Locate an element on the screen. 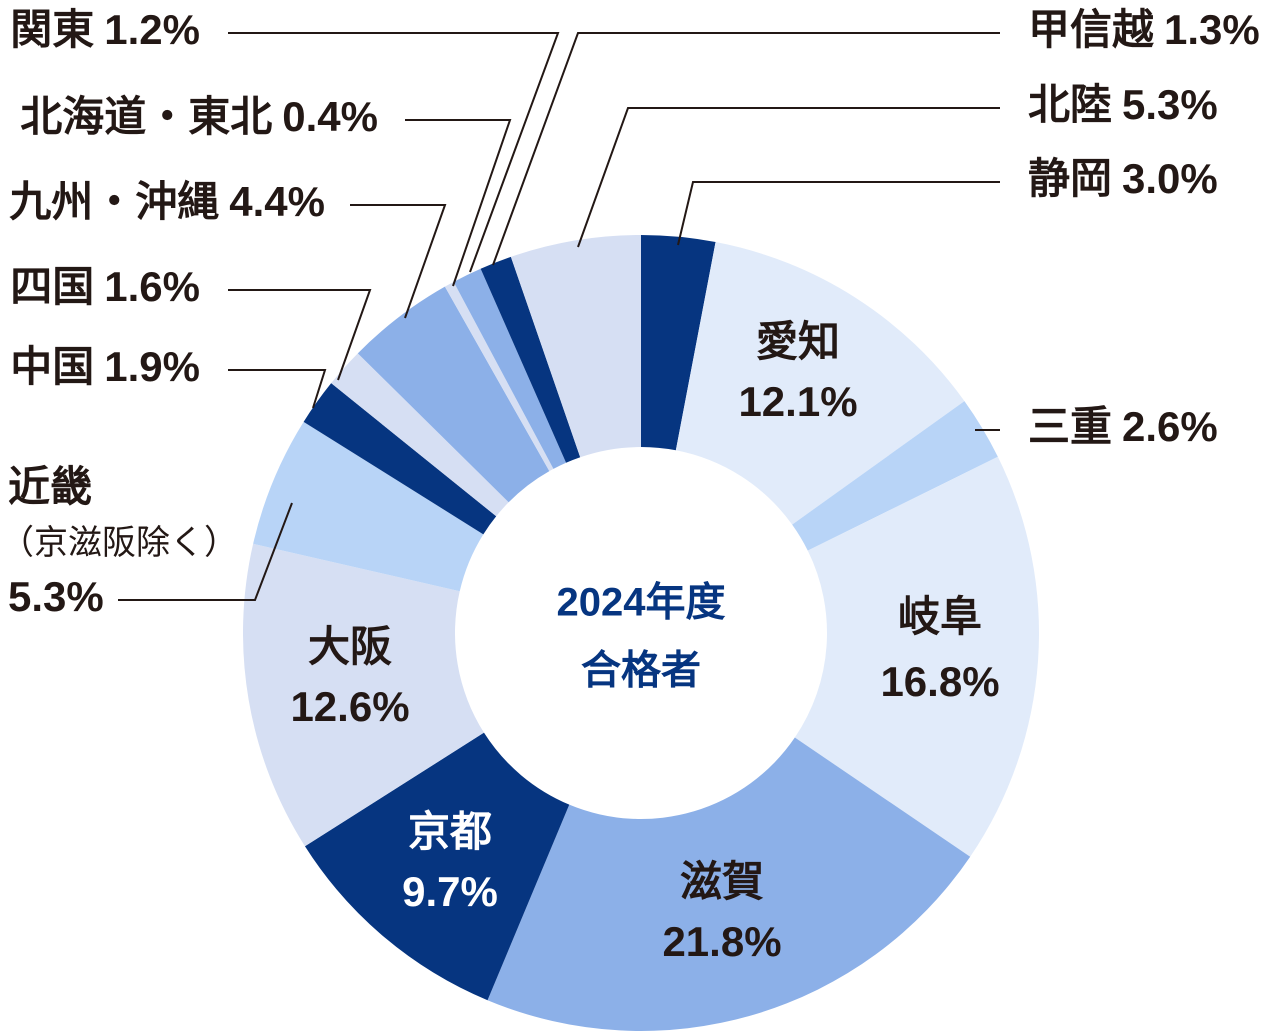 The width and height of the screenshot is (1276, 1036). segment-label: 京都 is located at coordinates (450, 831).